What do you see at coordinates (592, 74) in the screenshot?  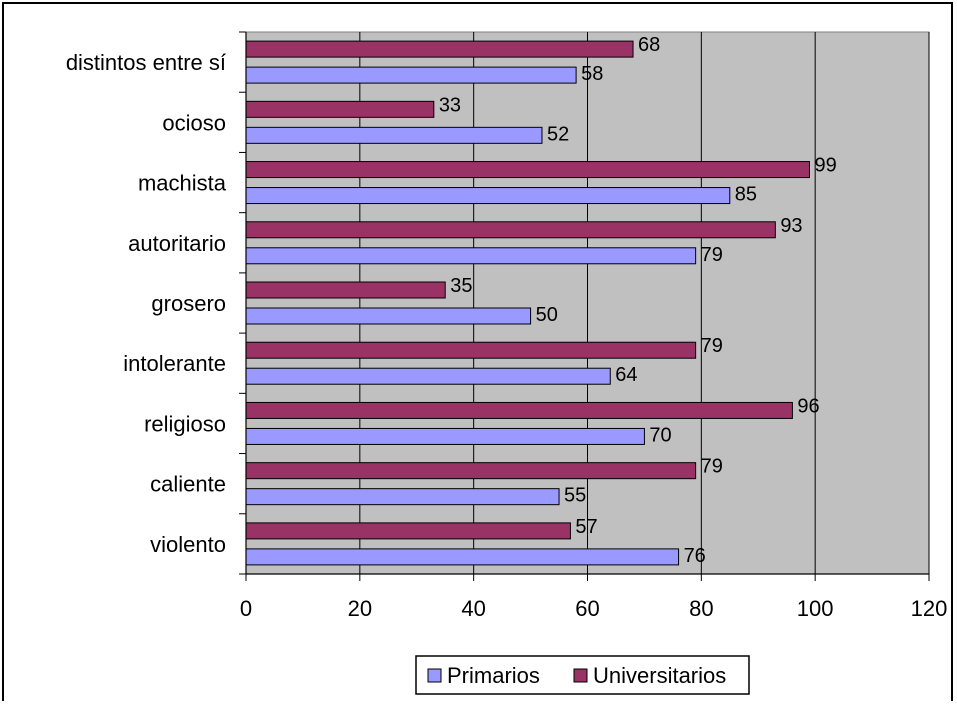 I see `data-label-primarios: 58` at bounding box center [592, 74].